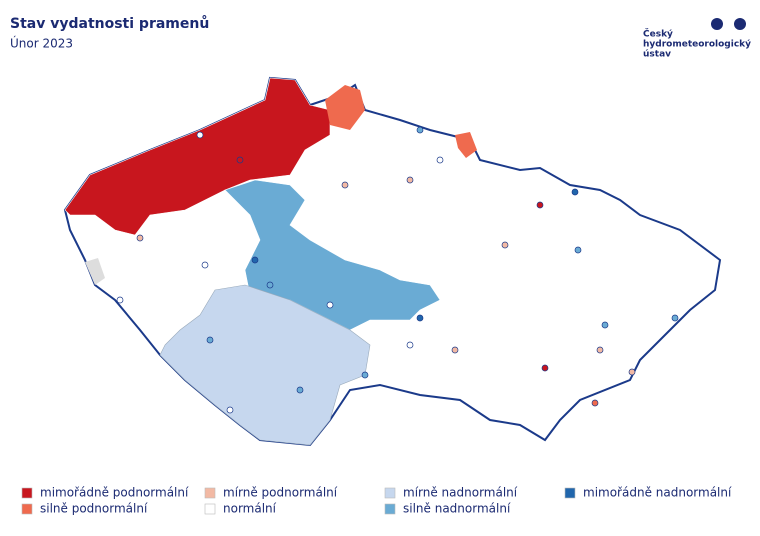 This screenshot has height=536, width=760. What do you see at coordinates (109, 23) in the screenshot?
I see `title: Stav vydatnosti pramenů` at bounding box center [109, 23].